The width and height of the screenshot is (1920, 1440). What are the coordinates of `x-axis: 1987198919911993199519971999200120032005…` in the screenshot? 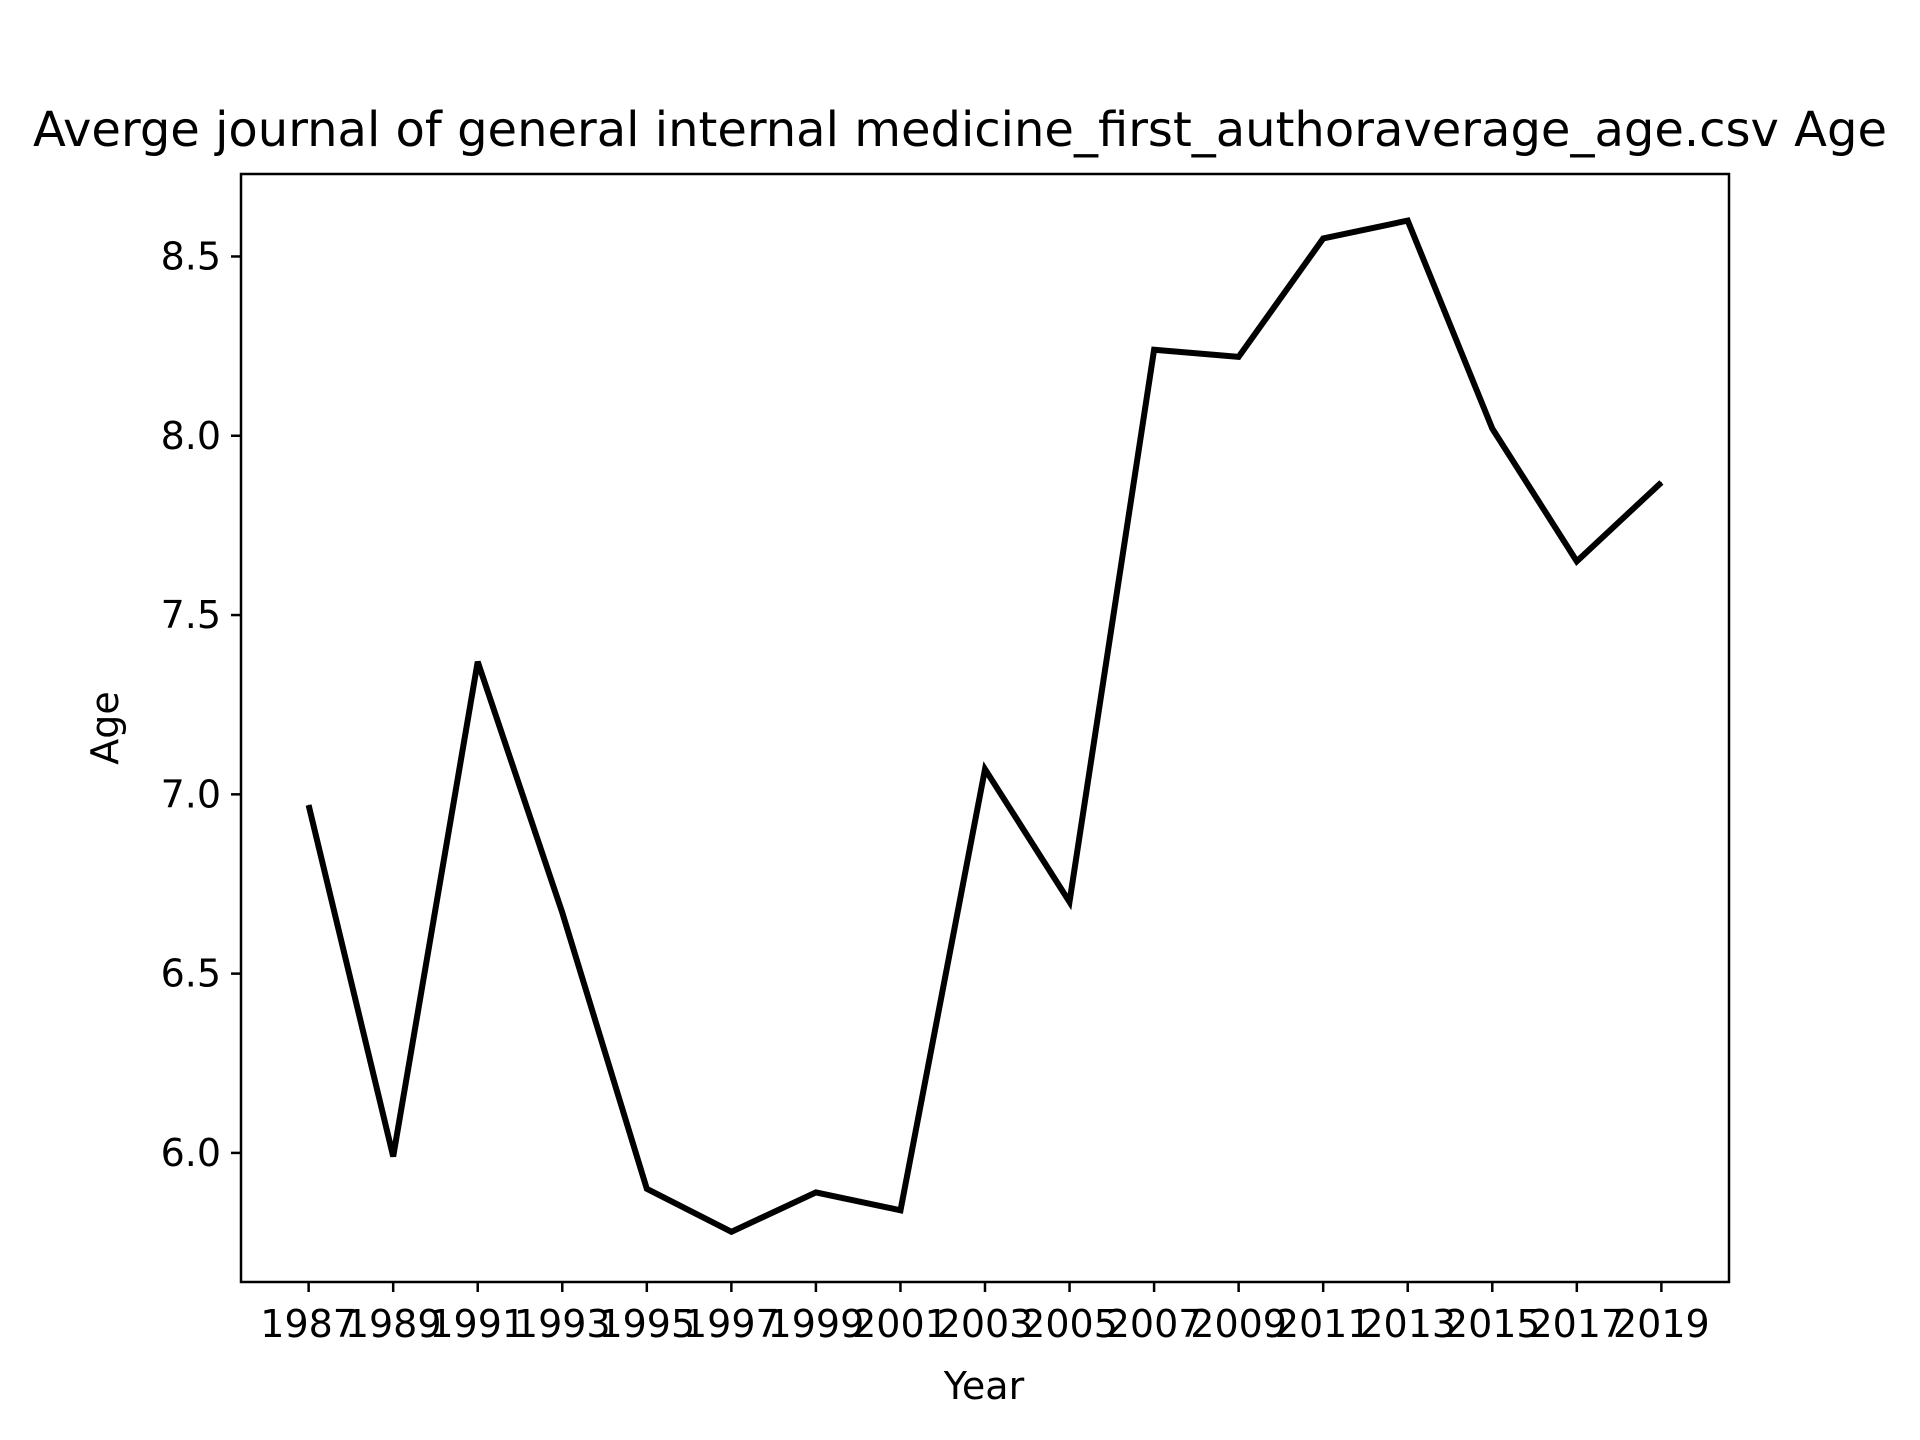 It's located at (985, 1314).